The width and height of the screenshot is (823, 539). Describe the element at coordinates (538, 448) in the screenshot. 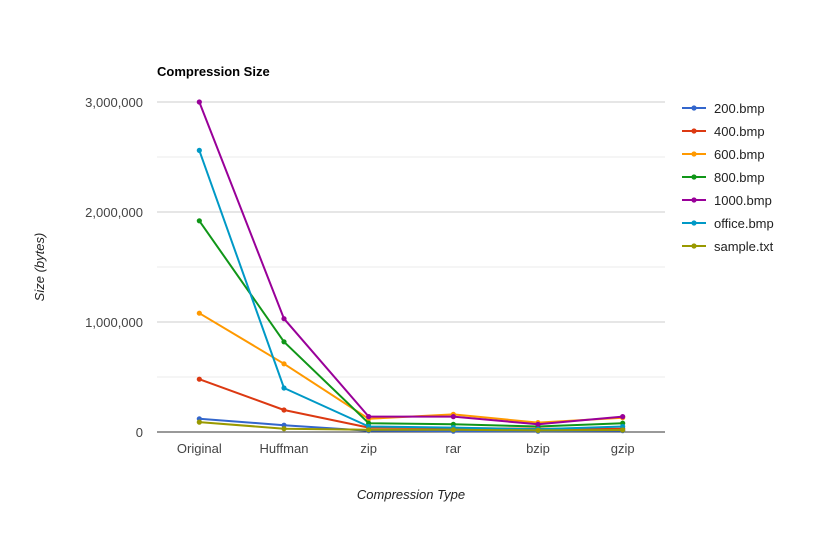

I see `x-tick-label: bzip` at that location.